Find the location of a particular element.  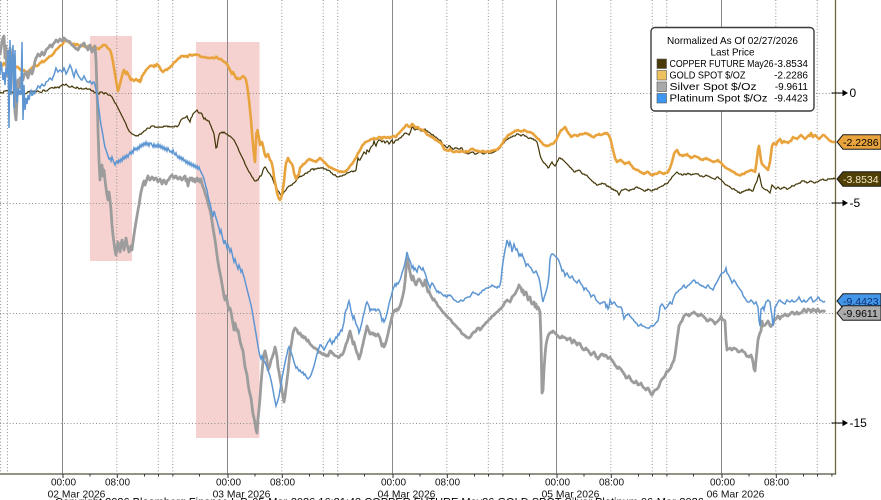

svg-text: Silver Spot $/Oz is located at coordinates (713, 87).